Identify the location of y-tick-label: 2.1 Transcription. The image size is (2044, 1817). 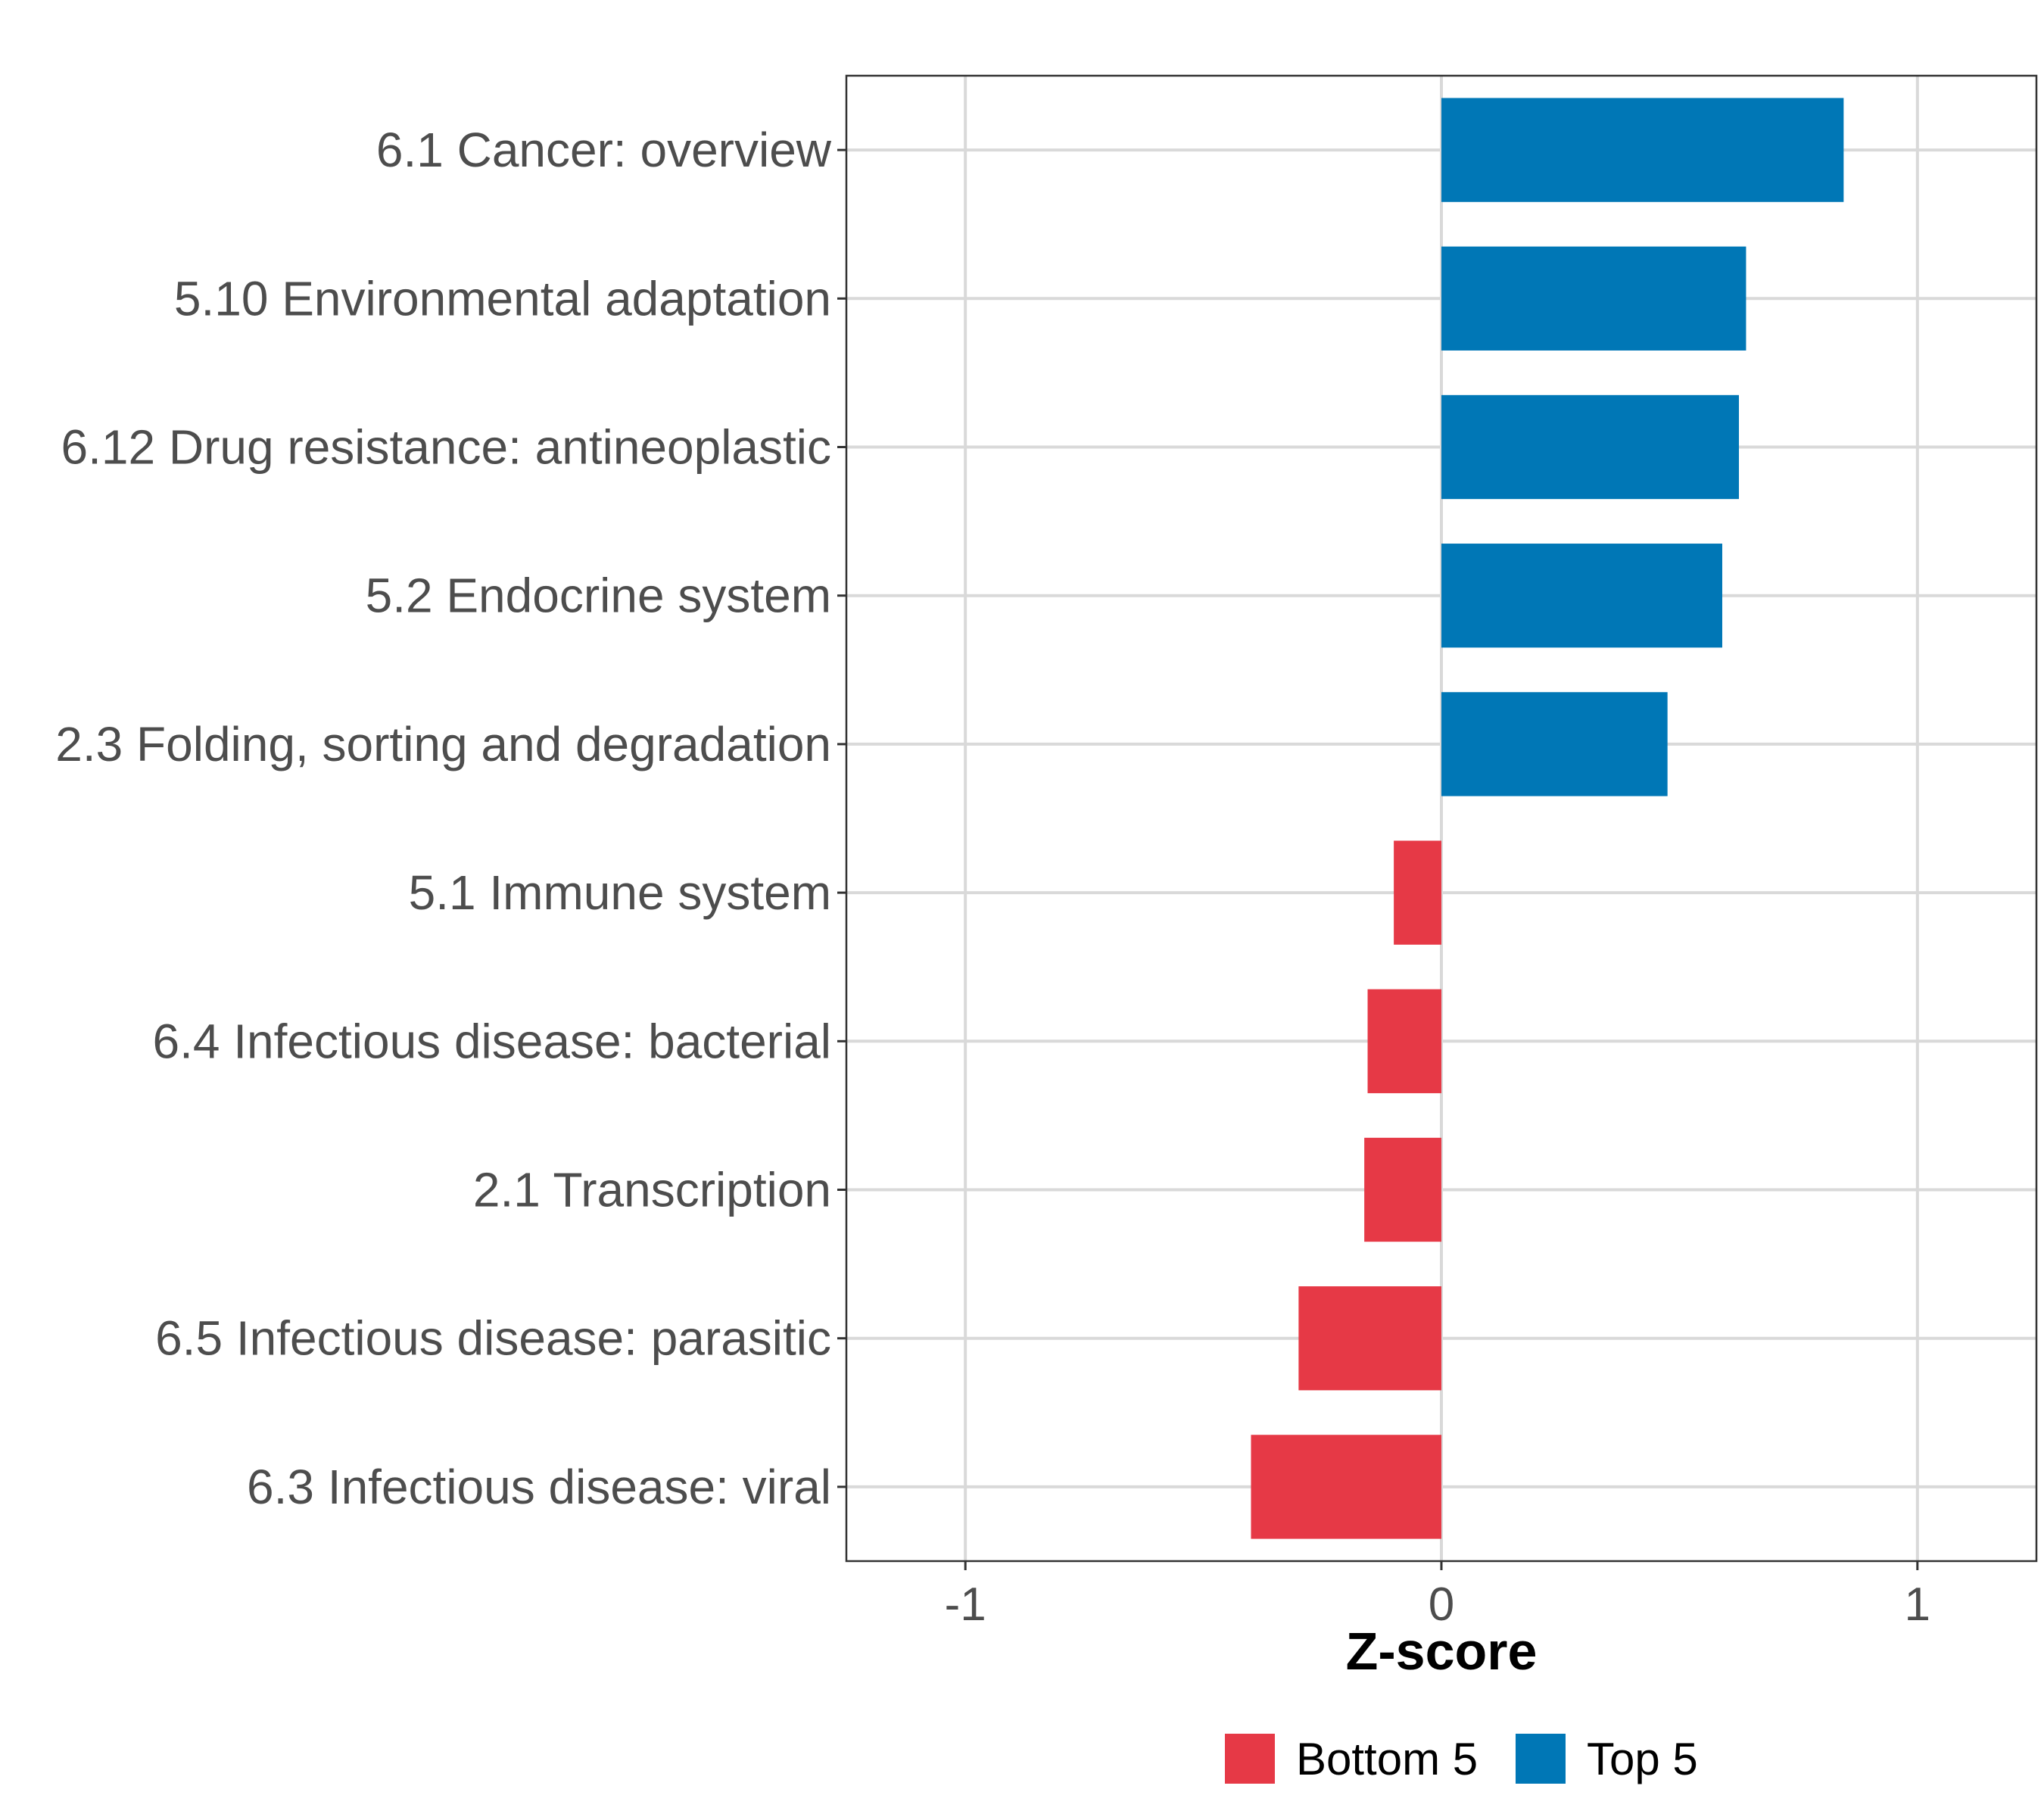
(652, 1190).